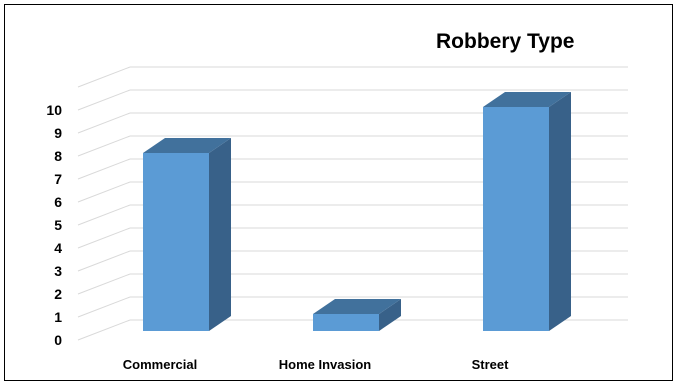 The image size is (677, 385). I want to click on y-axis-ticks: 0 1 2 3 4 5 6 7 8 9 10, so click(54, 225).